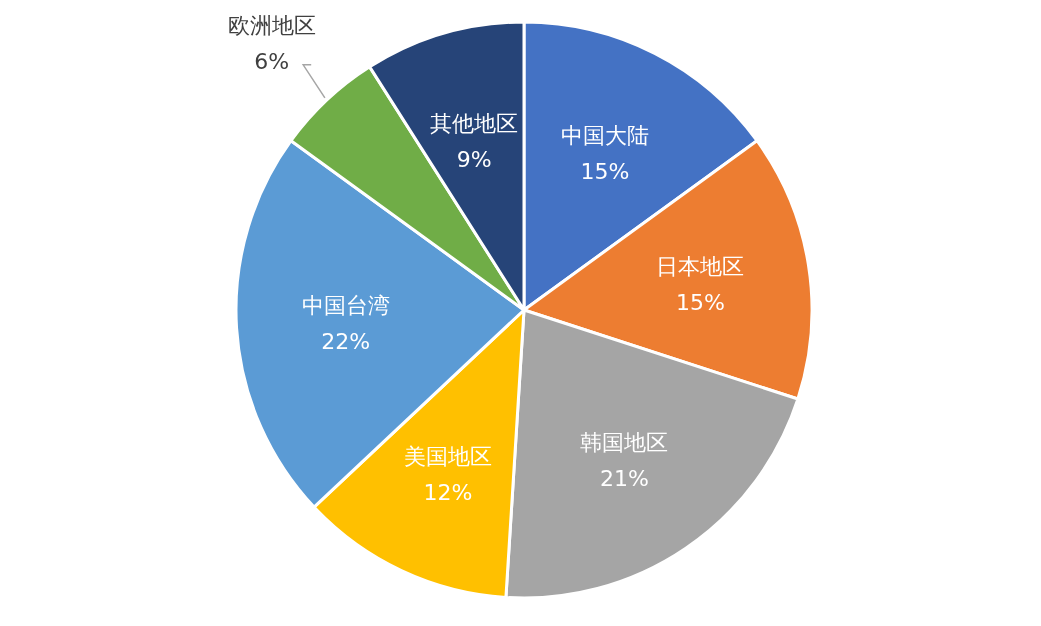 The height and width of the screenshot is (626, 1041). Describe the element at coordinates (271, 26) in the screenshot. I see `slice-label: 欧洲地区` at that location.